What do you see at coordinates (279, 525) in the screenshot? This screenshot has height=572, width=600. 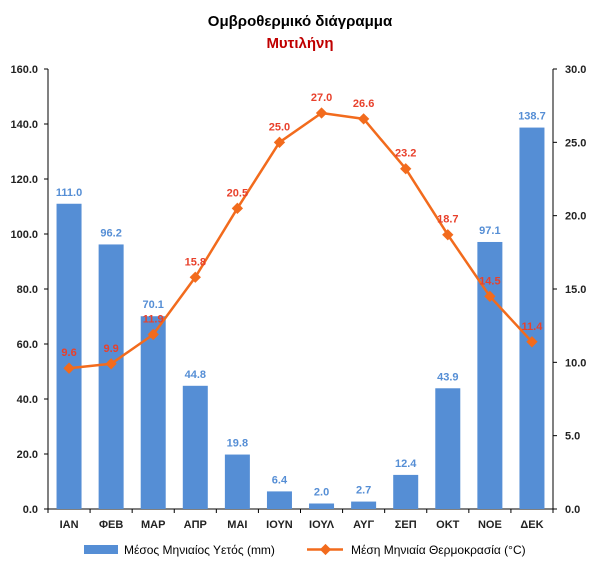 I see `x-tick-label: ΙΟΥΝ` at bounding box center [279, 525].